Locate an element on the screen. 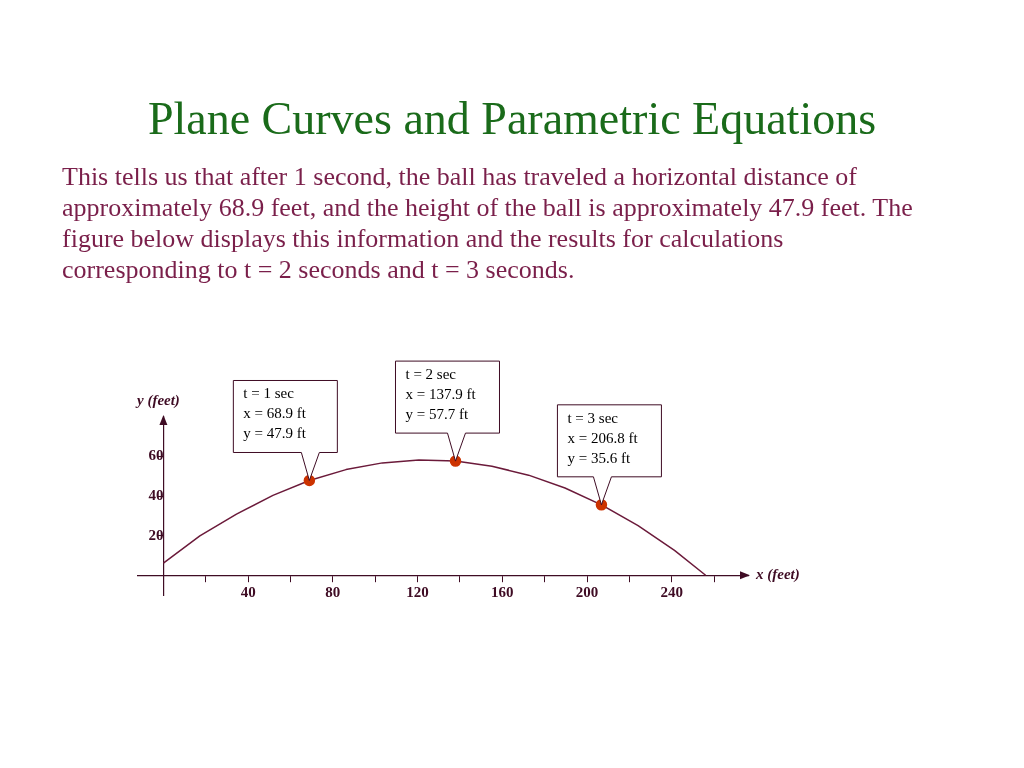 This screenshot has height=768, width=1024. x-tick-label: 80 is located at coordinates (333, 592).